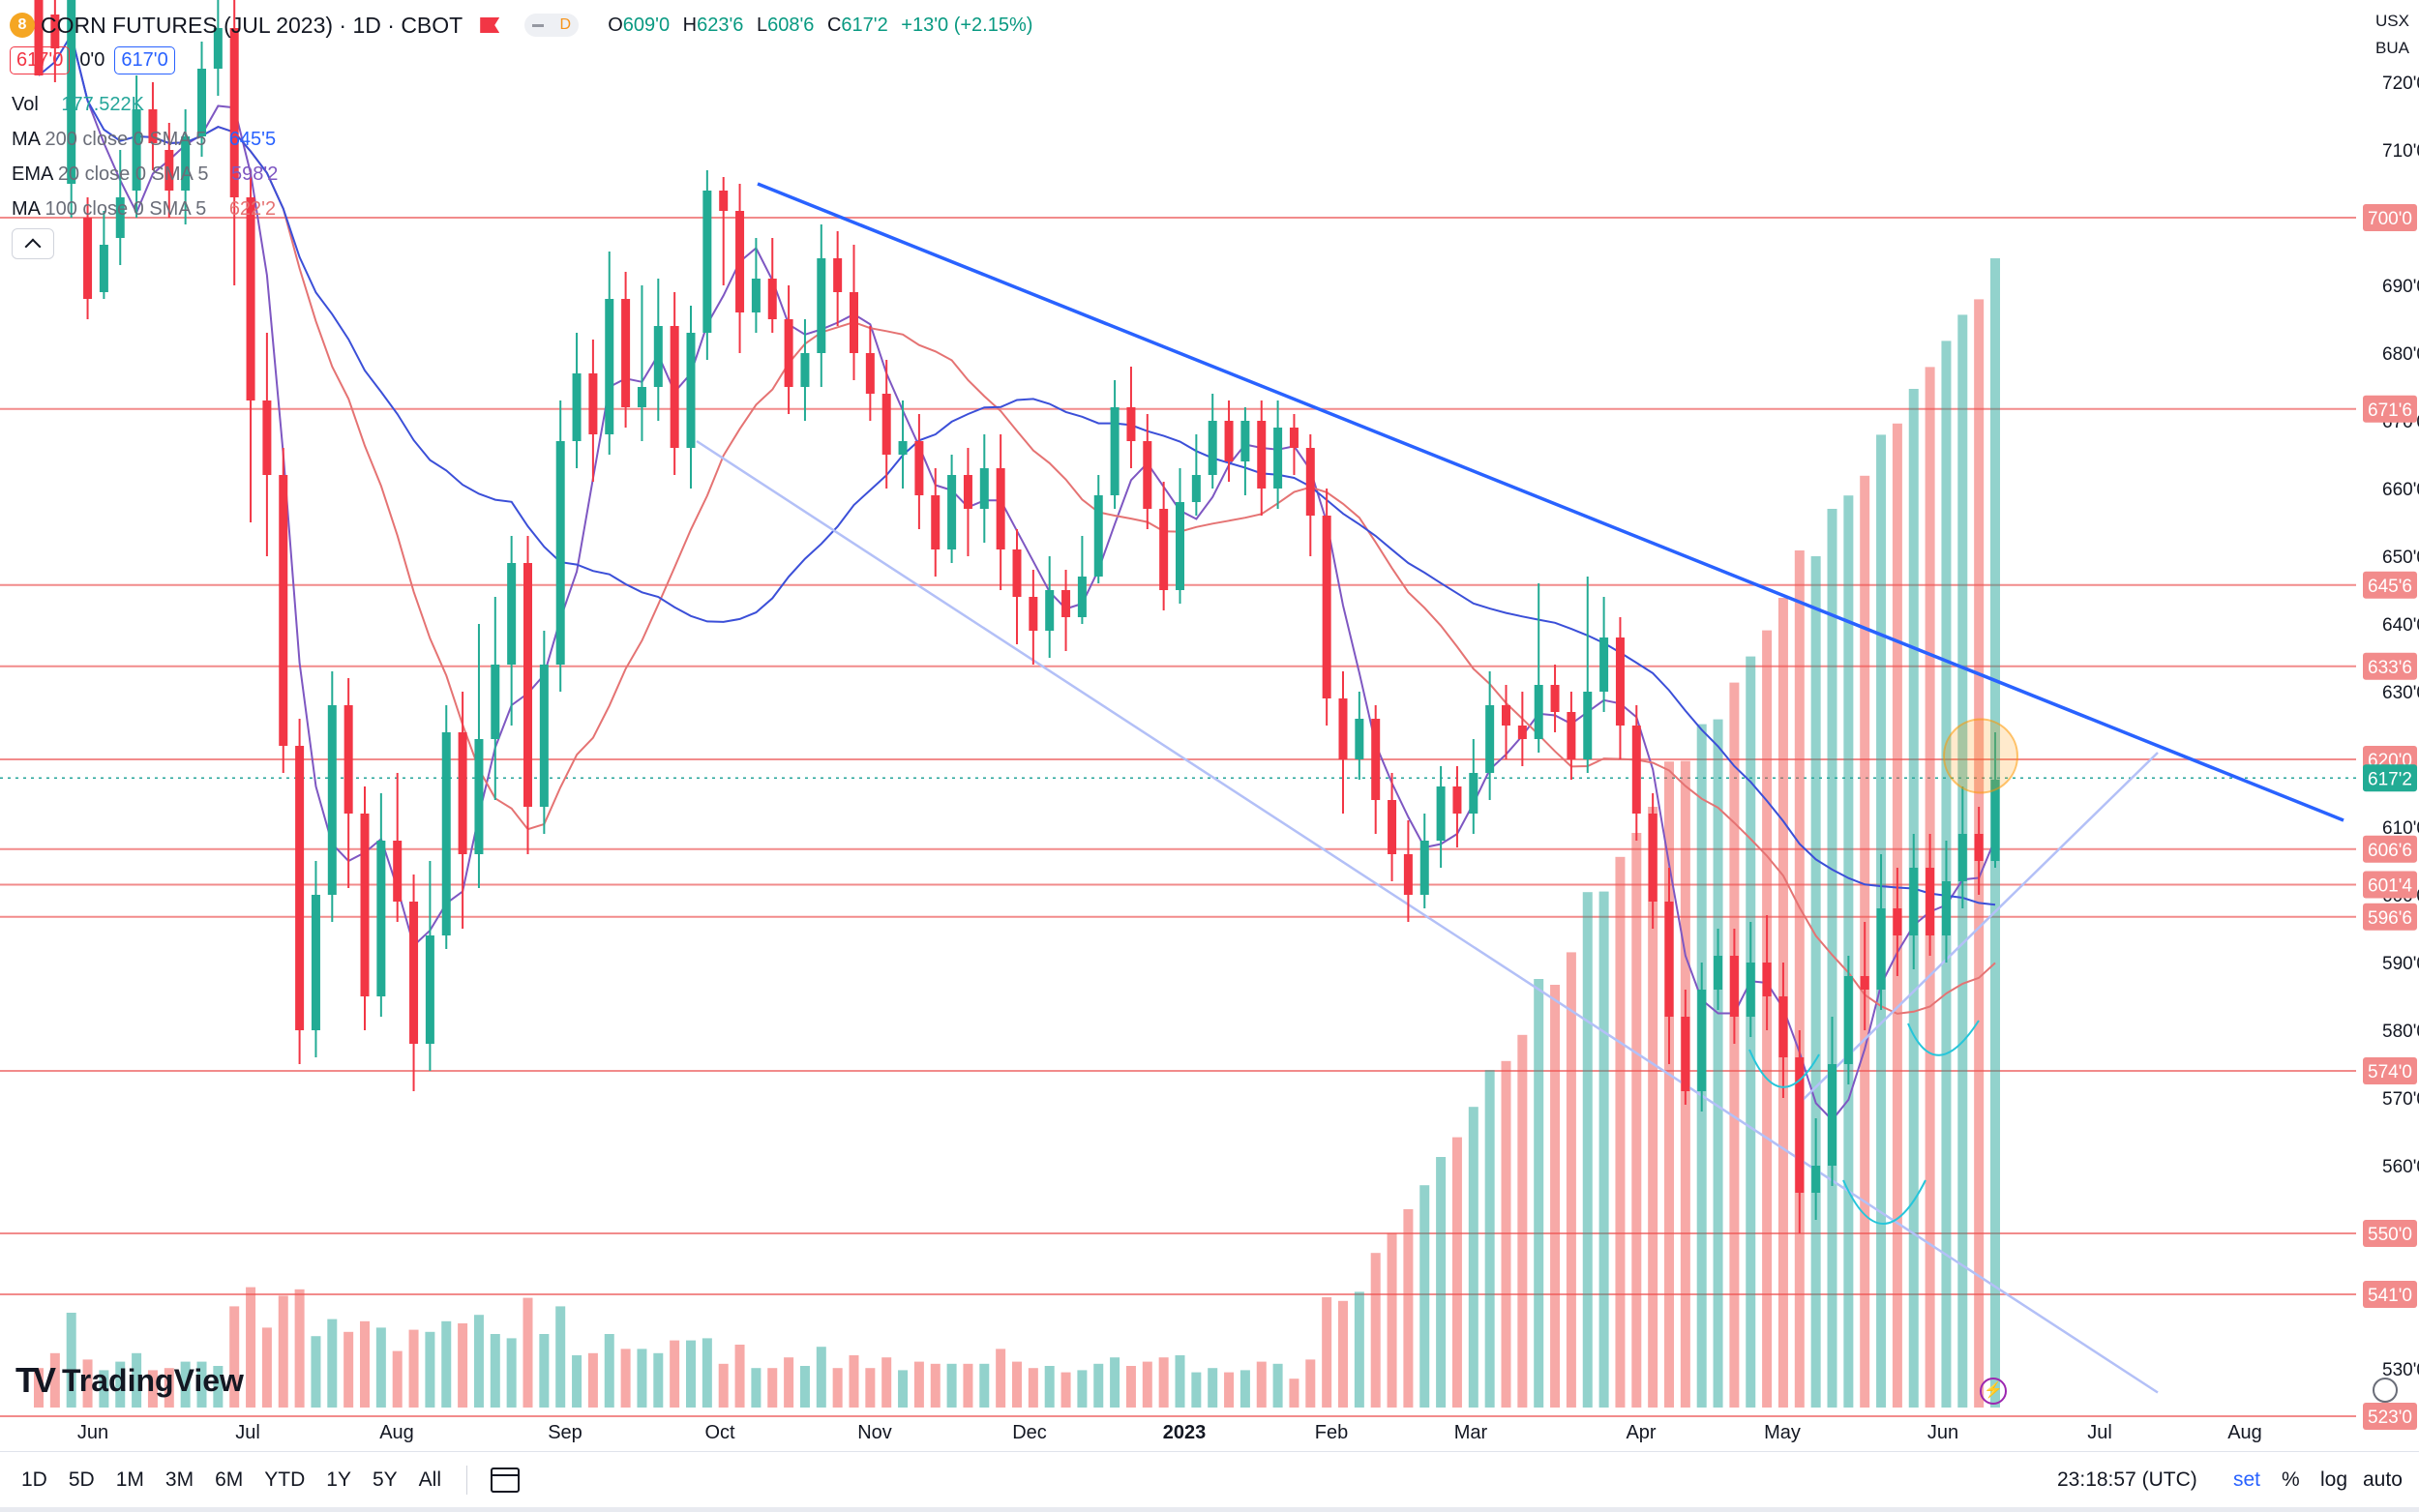  I want to click on price-axis-tick: 630'0, so click(2400, 693).